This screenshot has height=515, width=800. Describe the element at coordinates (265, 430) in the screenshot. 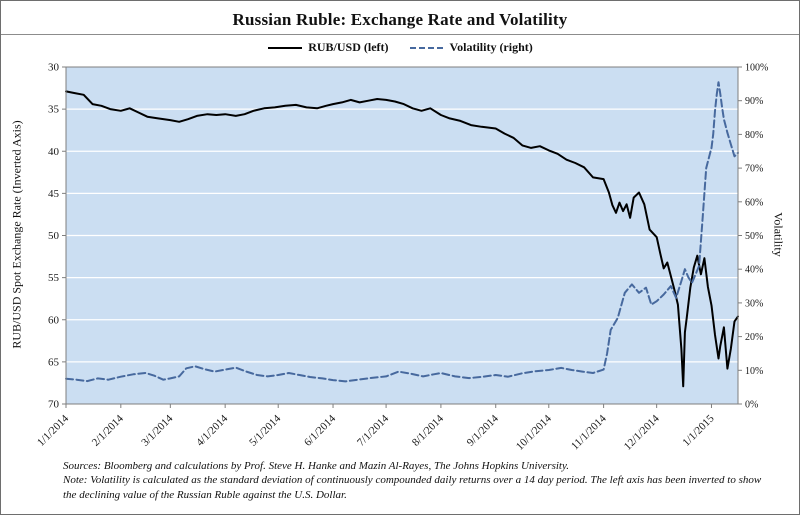

I see `svg-text: 5/1/2014` at that location.